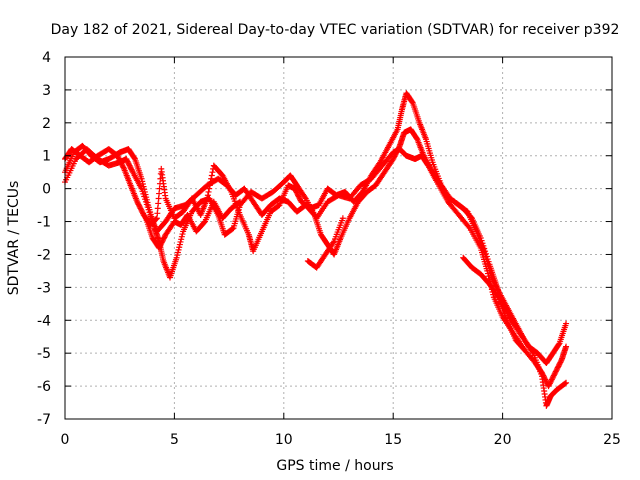  Describe the element at coordinates (46, 91) in the screenshot. I see `y-tick-label: 3` at that location.